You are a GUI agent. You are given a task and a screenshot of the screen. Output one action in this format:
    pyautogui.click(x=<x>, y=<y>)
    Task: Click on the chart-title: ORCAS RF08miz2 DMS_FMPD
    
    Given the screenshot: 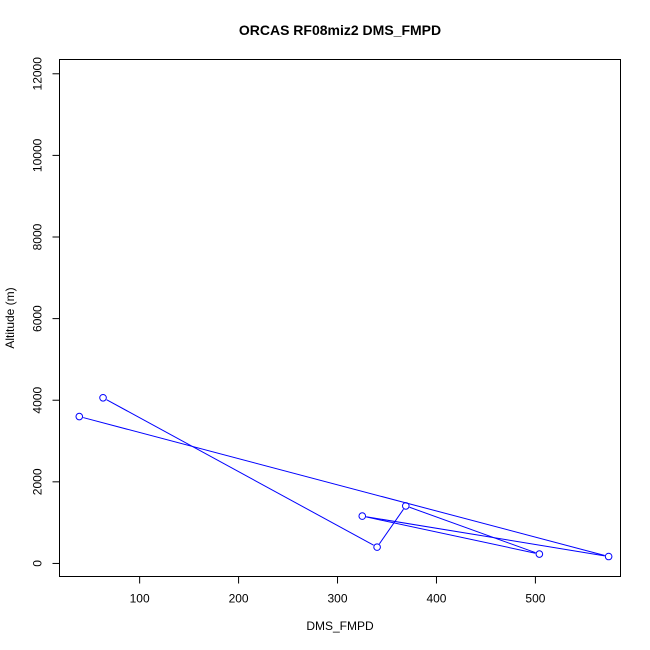 What is the action you would take?
    pyautogui.click(x=340, y=30)
    